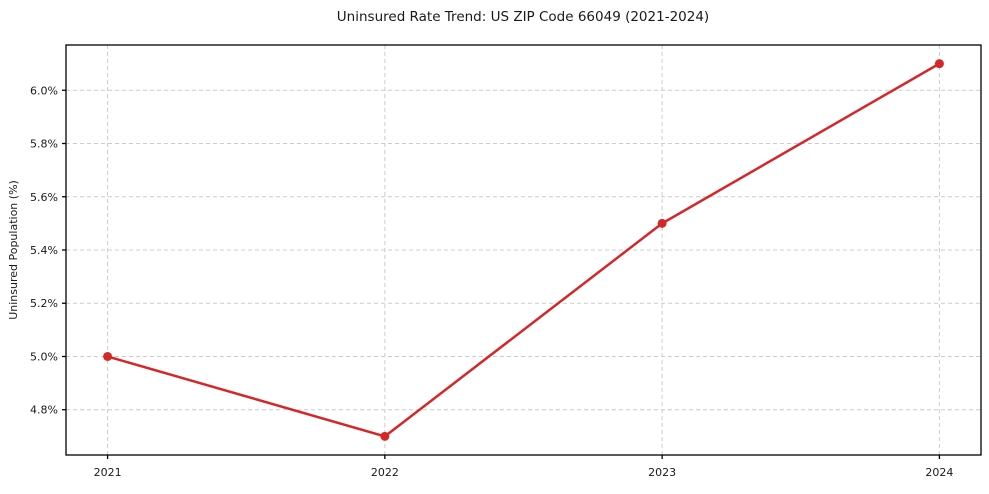  I want to click on y-tick-label: 4.8%, so click(44, 410).